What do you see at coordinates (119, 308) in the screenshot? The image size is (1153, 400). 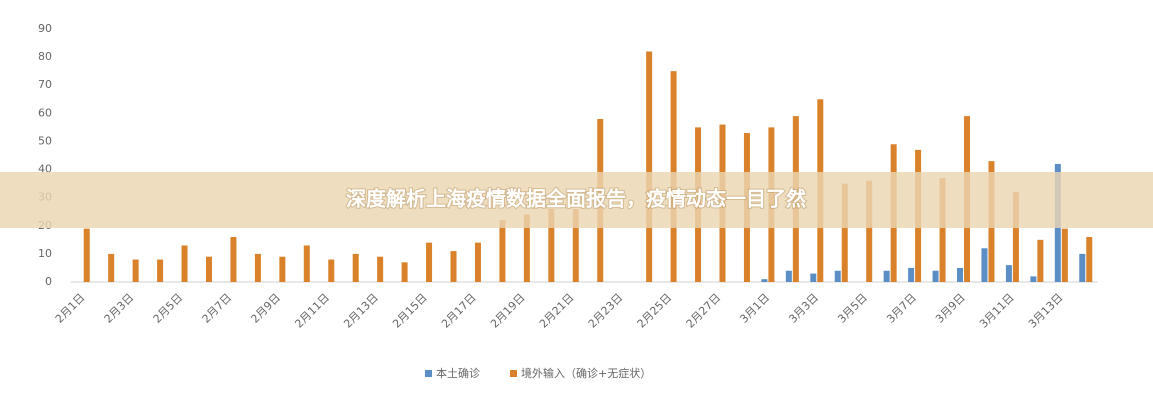 I see `x-tick-label: 2月3日` at bounding box center [119, 308].